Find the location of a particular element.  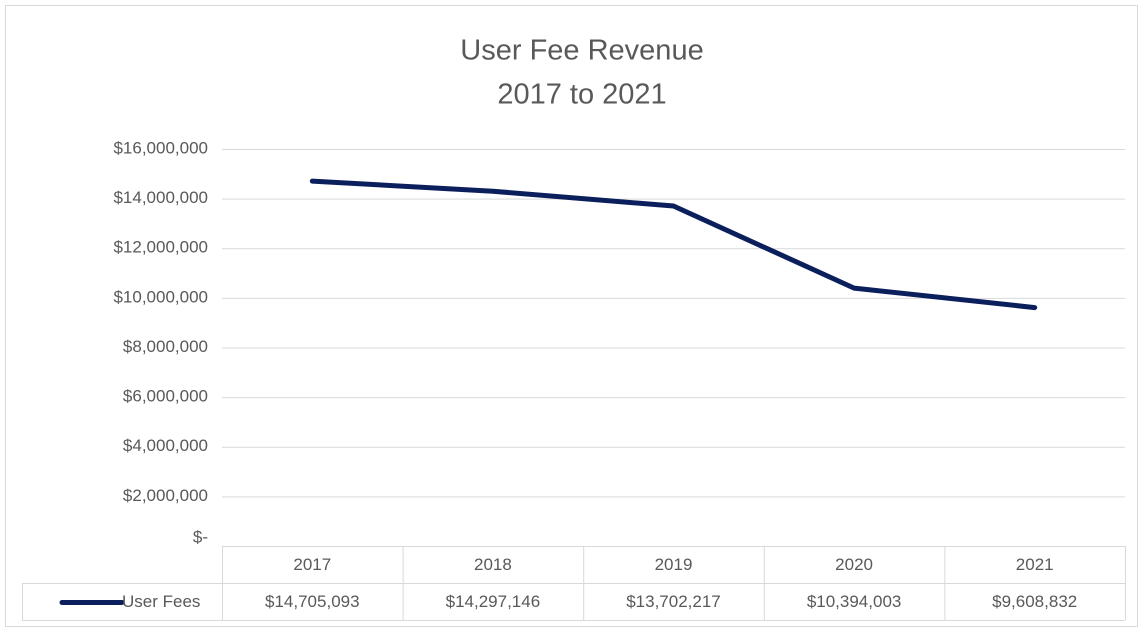

x-tick-label: 2018 is located at coordinates (493, 564).